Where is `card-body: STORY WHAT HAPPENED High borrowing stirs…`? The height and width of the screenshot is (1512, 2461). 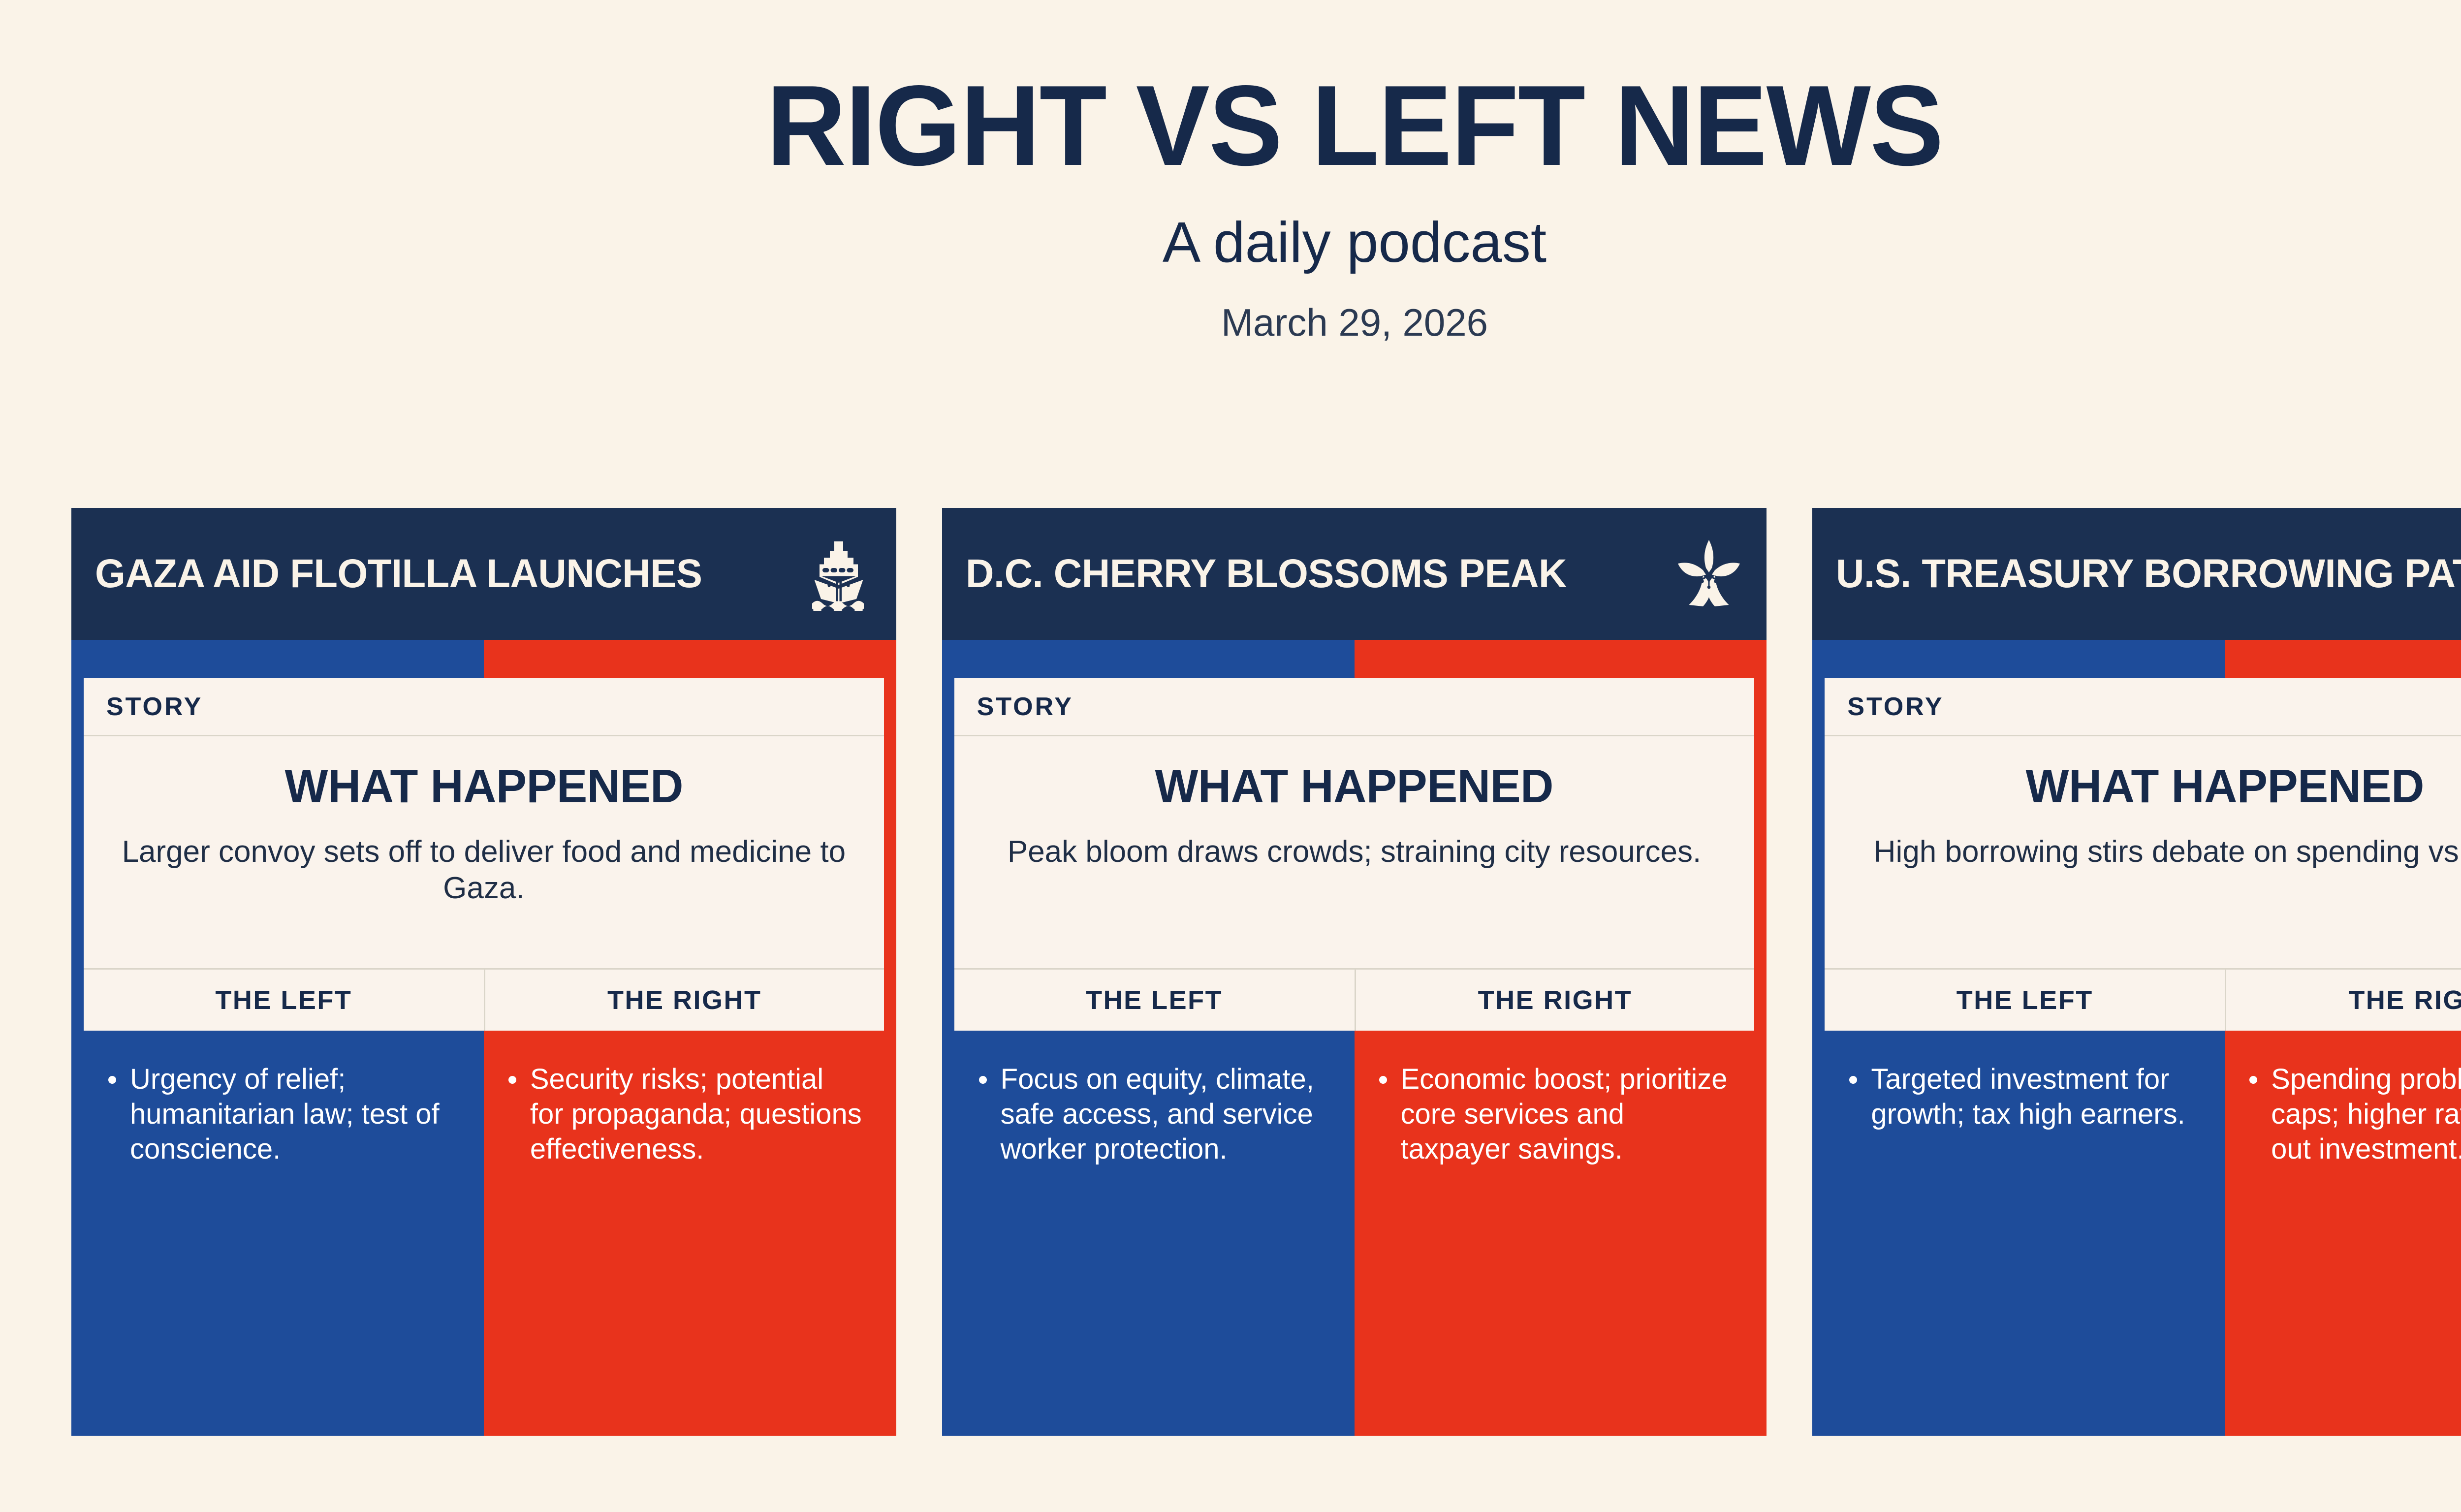 card-body: STORY WHAT HAPPENED High borrowing stirs… is located at coordinates (2136, 1038).